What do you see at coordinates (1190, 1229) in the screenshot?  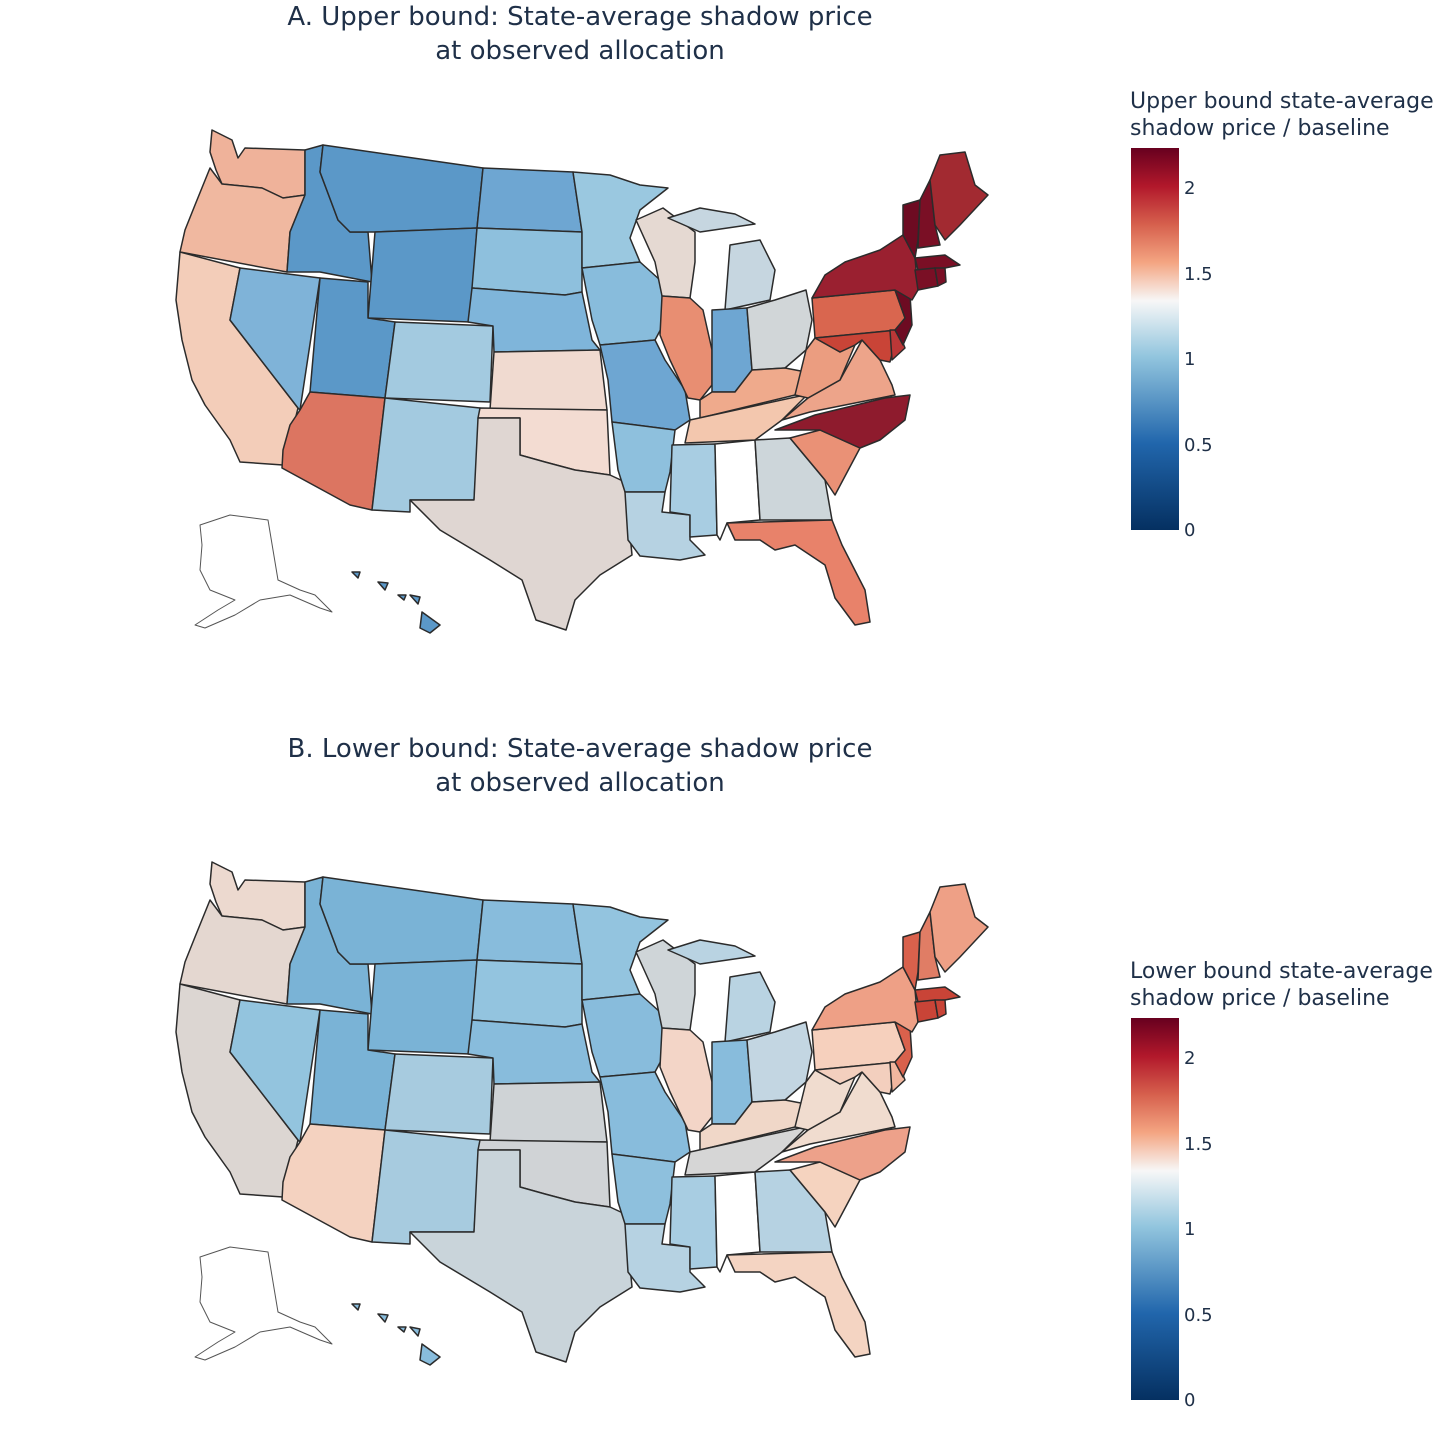 I see `panel-b-tick-1: 1` at bounding box center [1190, 1229].